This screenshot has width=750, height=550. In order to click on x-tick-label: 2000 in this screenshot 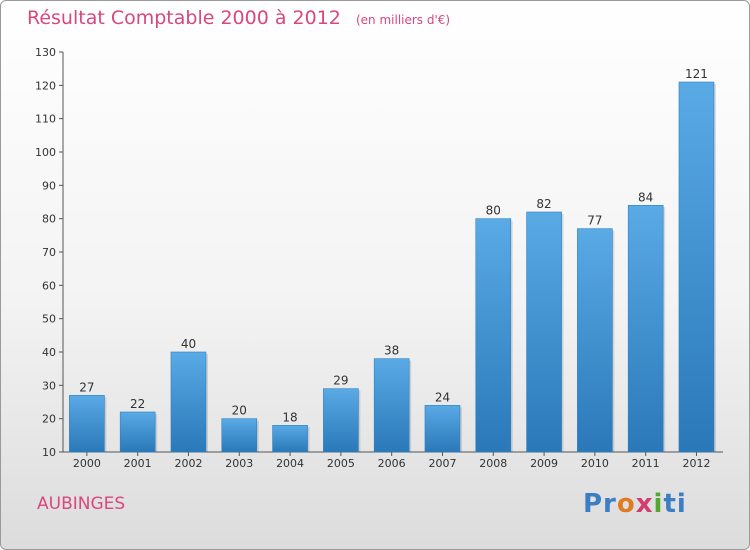, I will do `click(87, 463)`.